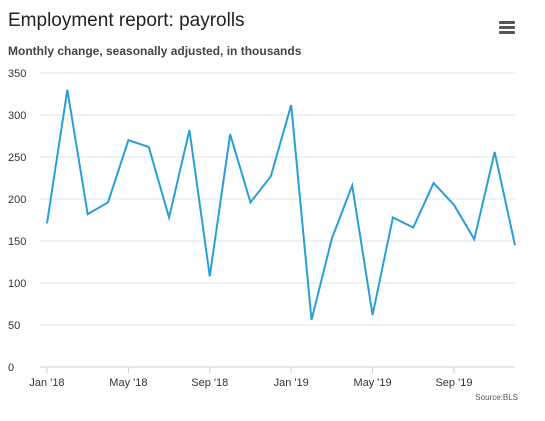 The width and height of the screenshot is (545, 421). What do you see at coordinates (17, 242) in the screenshot?
I see `y-tick-label: 150` at bounding box center [17, 242].